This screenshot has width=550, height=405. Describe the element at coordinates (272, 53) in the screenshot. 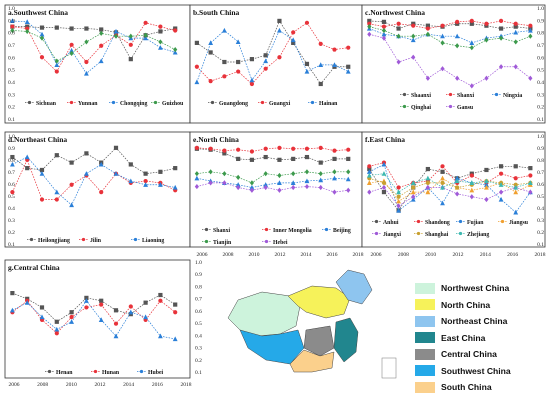

I see `series-line-guangxi` at that location.